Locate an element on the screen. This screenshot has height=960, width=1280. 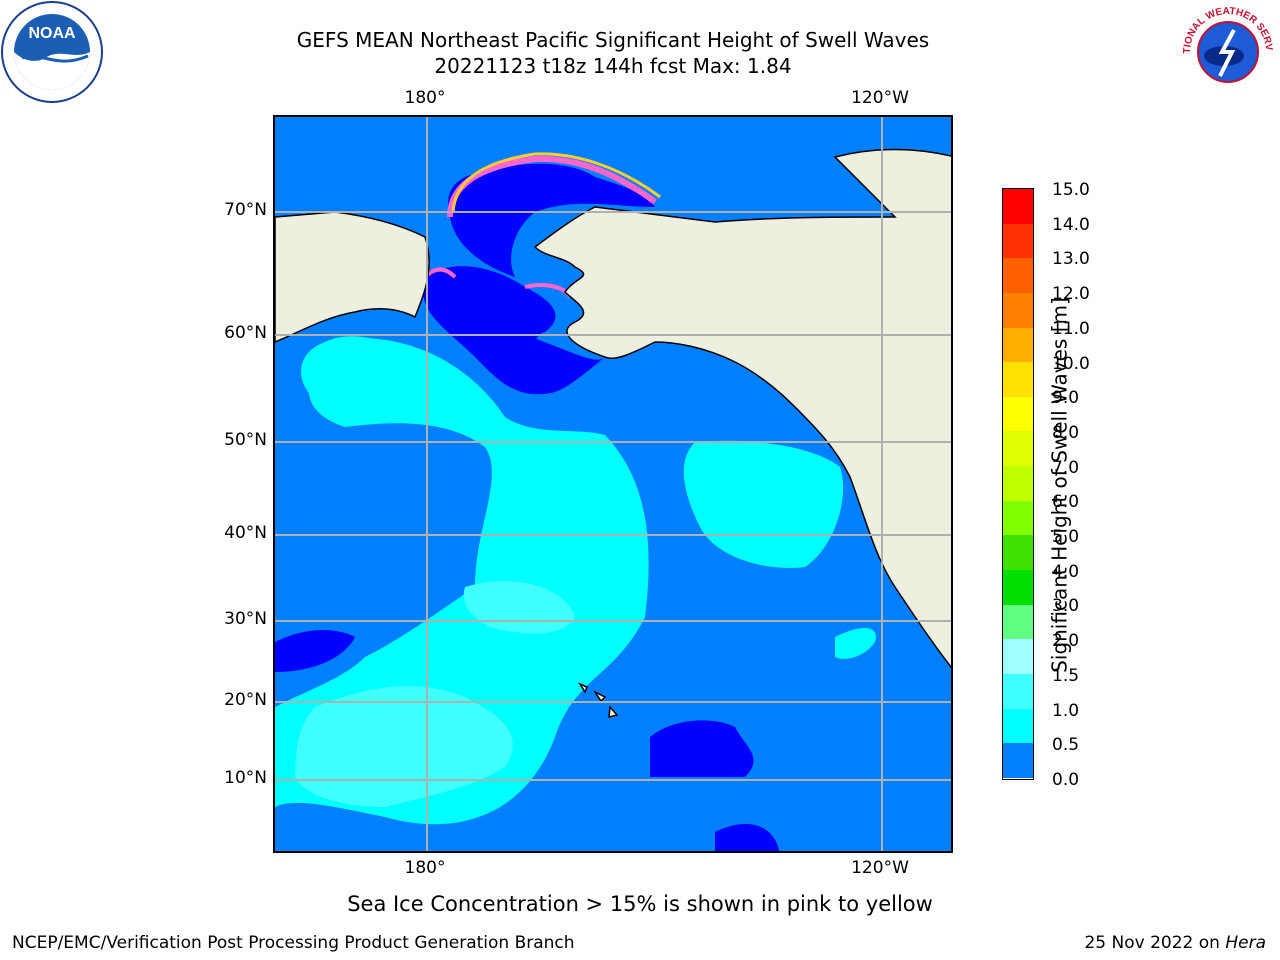
colorbar-title: Significant Height of Swell Waves [m] is located at coordinates (1059, 485).